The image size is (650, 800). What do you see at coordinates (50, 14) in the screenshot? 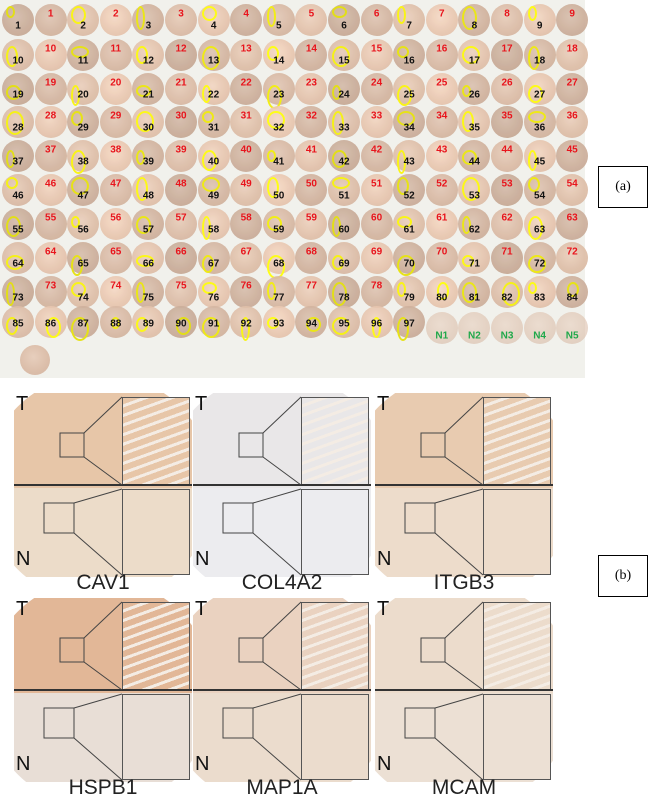
I see `core-number-label: 1` at bounding box center [50, 14].